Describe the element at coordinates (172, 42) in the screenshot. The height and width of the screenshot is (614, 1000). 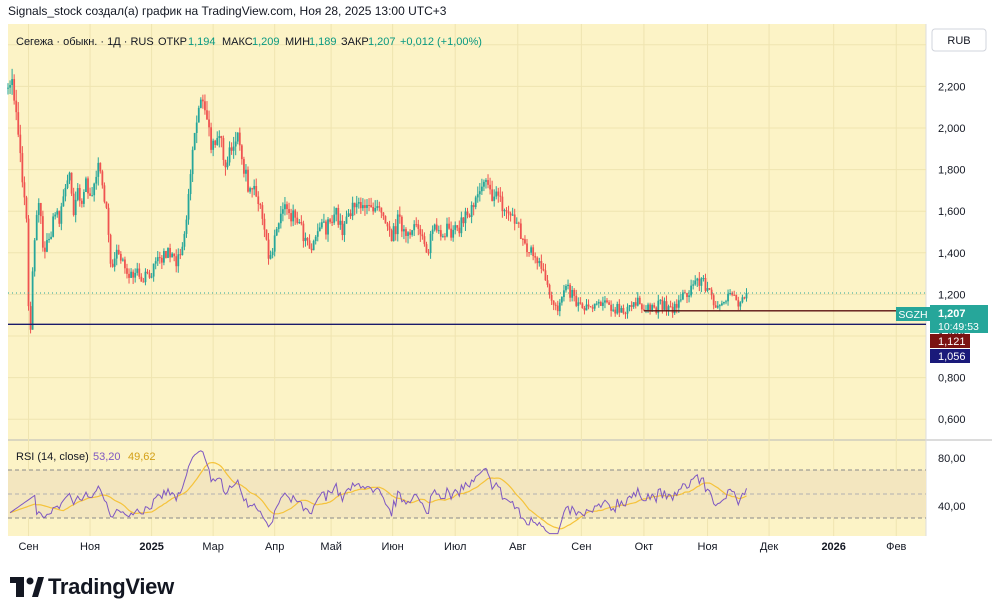
I see `legend-open-label: ОТКР` at that location.